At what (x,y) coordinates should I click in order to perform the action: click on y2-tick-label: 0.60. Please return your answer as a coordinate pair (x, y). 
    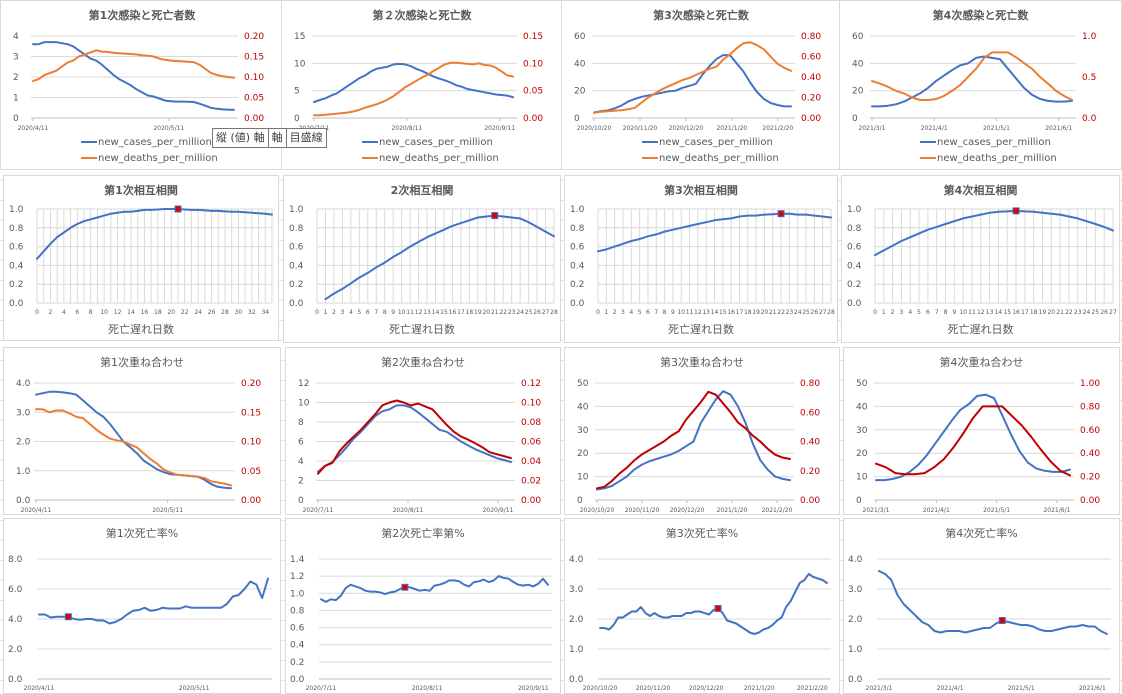
    Looking at the image, I should click on (810, 413).